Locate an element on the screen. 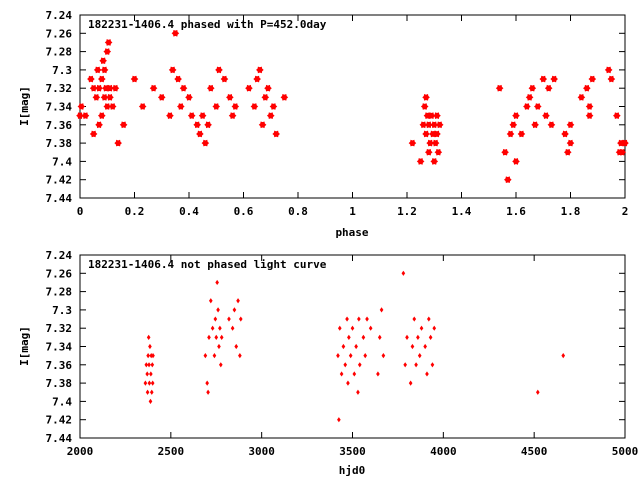  phased-x-tick-label: 1.6 is located at coordinates (516, 211).